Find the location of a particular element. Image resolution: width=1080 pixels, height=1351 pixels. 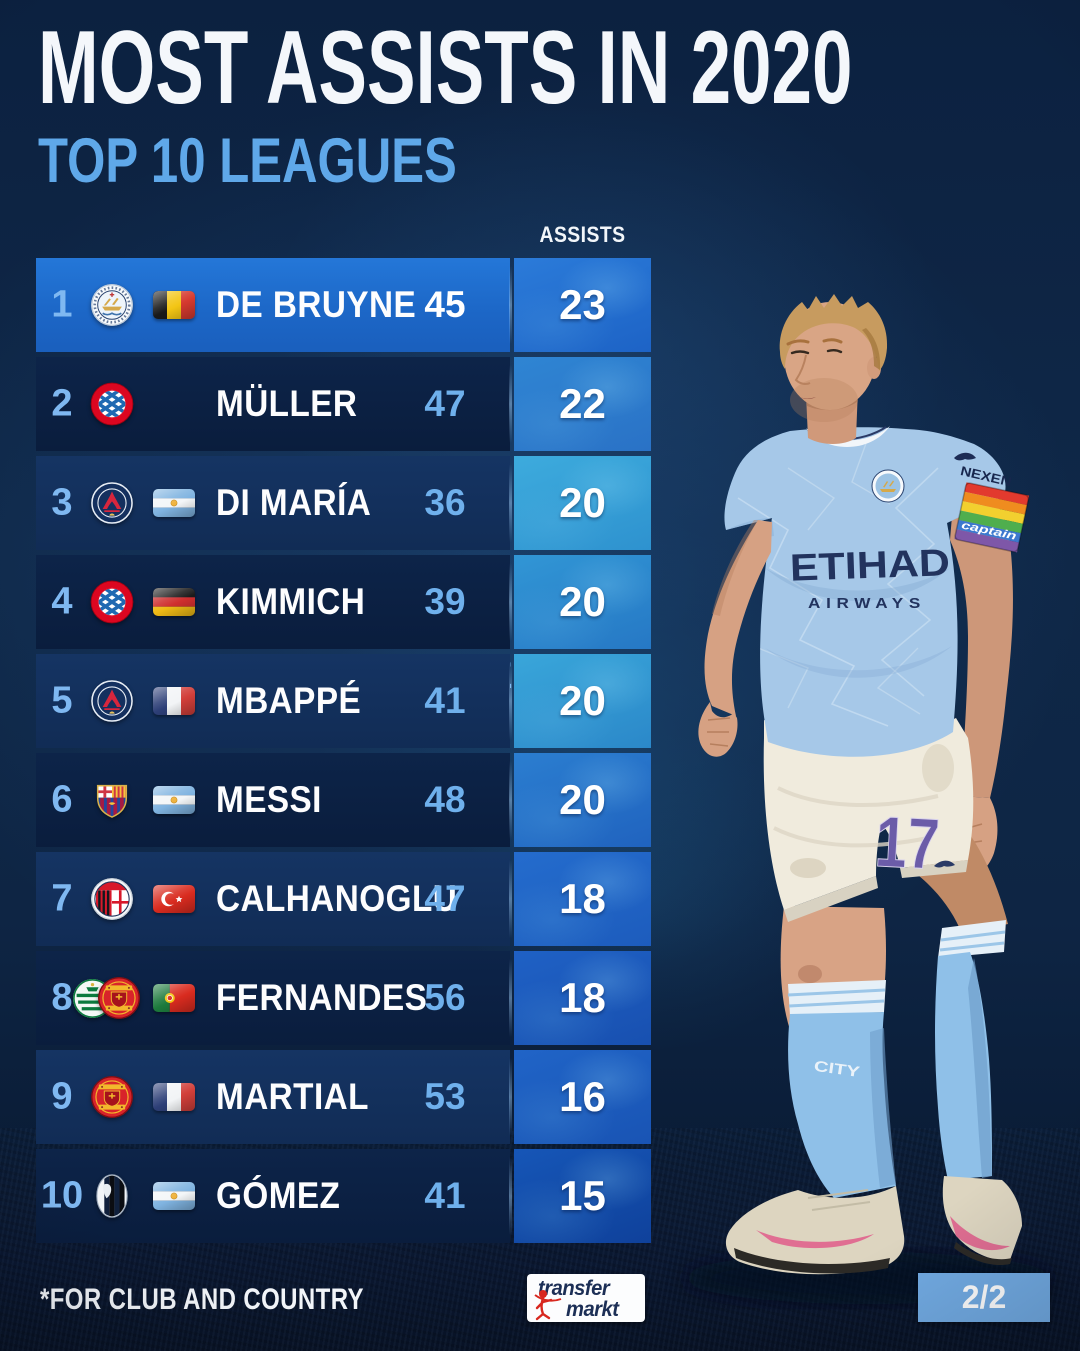

rank-label: 3 is located at coordinates (62, 502).